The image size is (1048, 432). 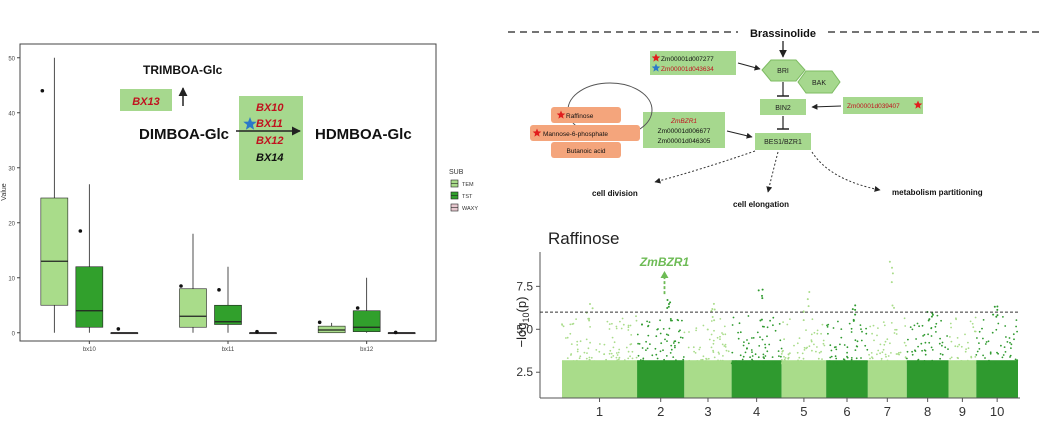 What do you see at coordinates (367, 350) in the screenshot?
I see `x-tick-label: bx12` at bounding box center [367, 350].